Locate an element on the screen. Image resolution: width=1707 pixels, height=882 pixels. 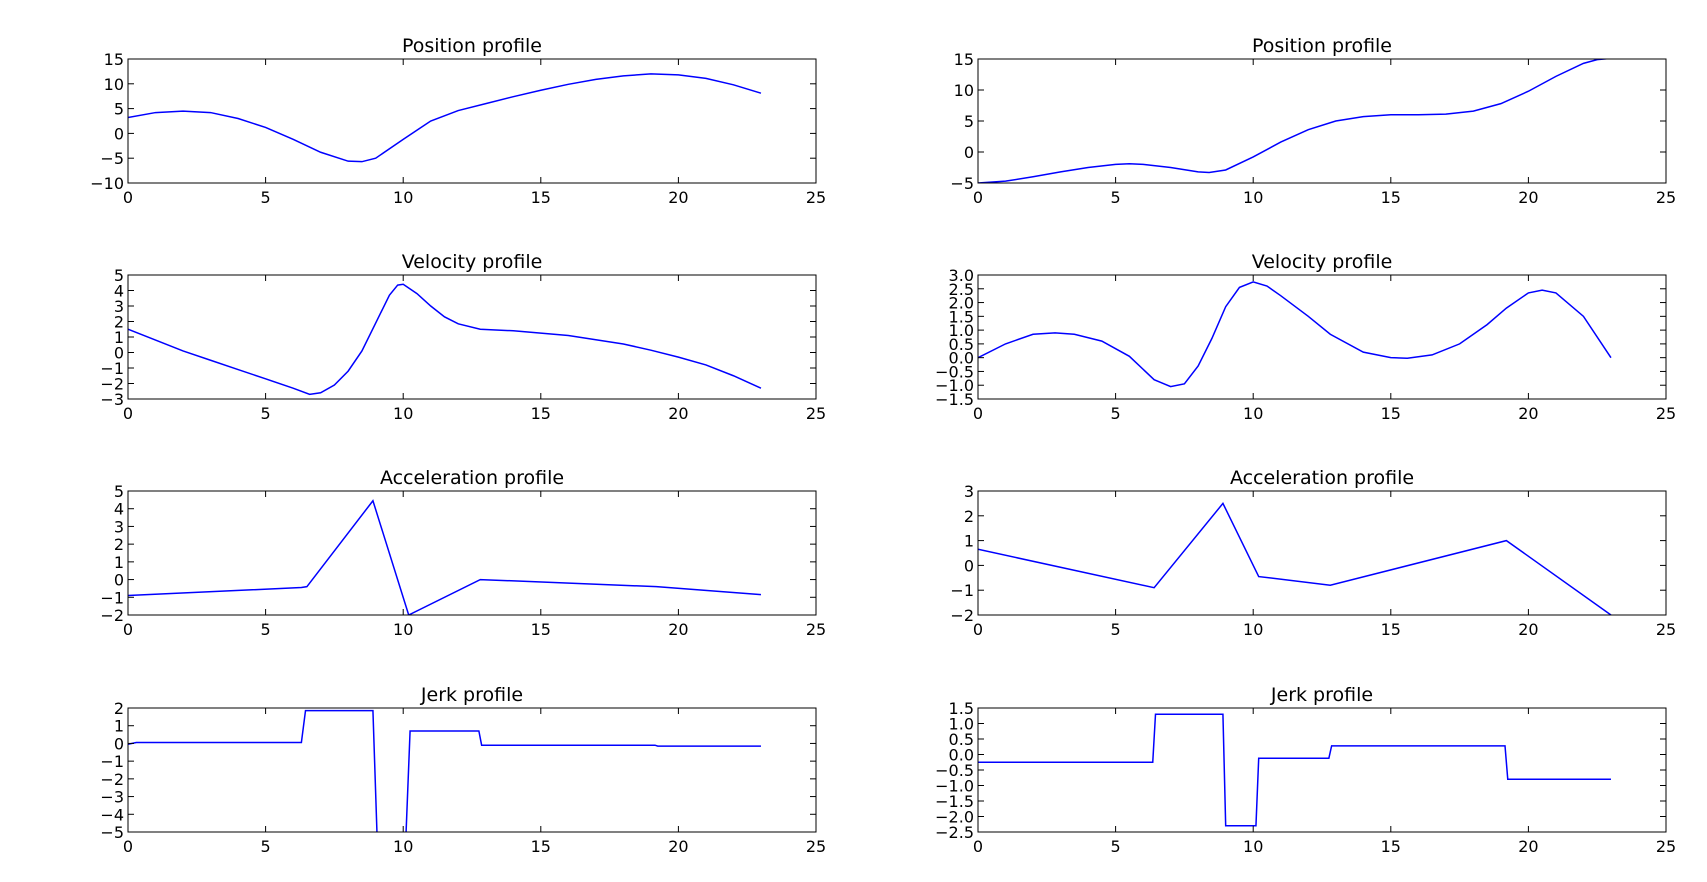
y-tick-label: 3.0 is located at coordinates (961, 275).